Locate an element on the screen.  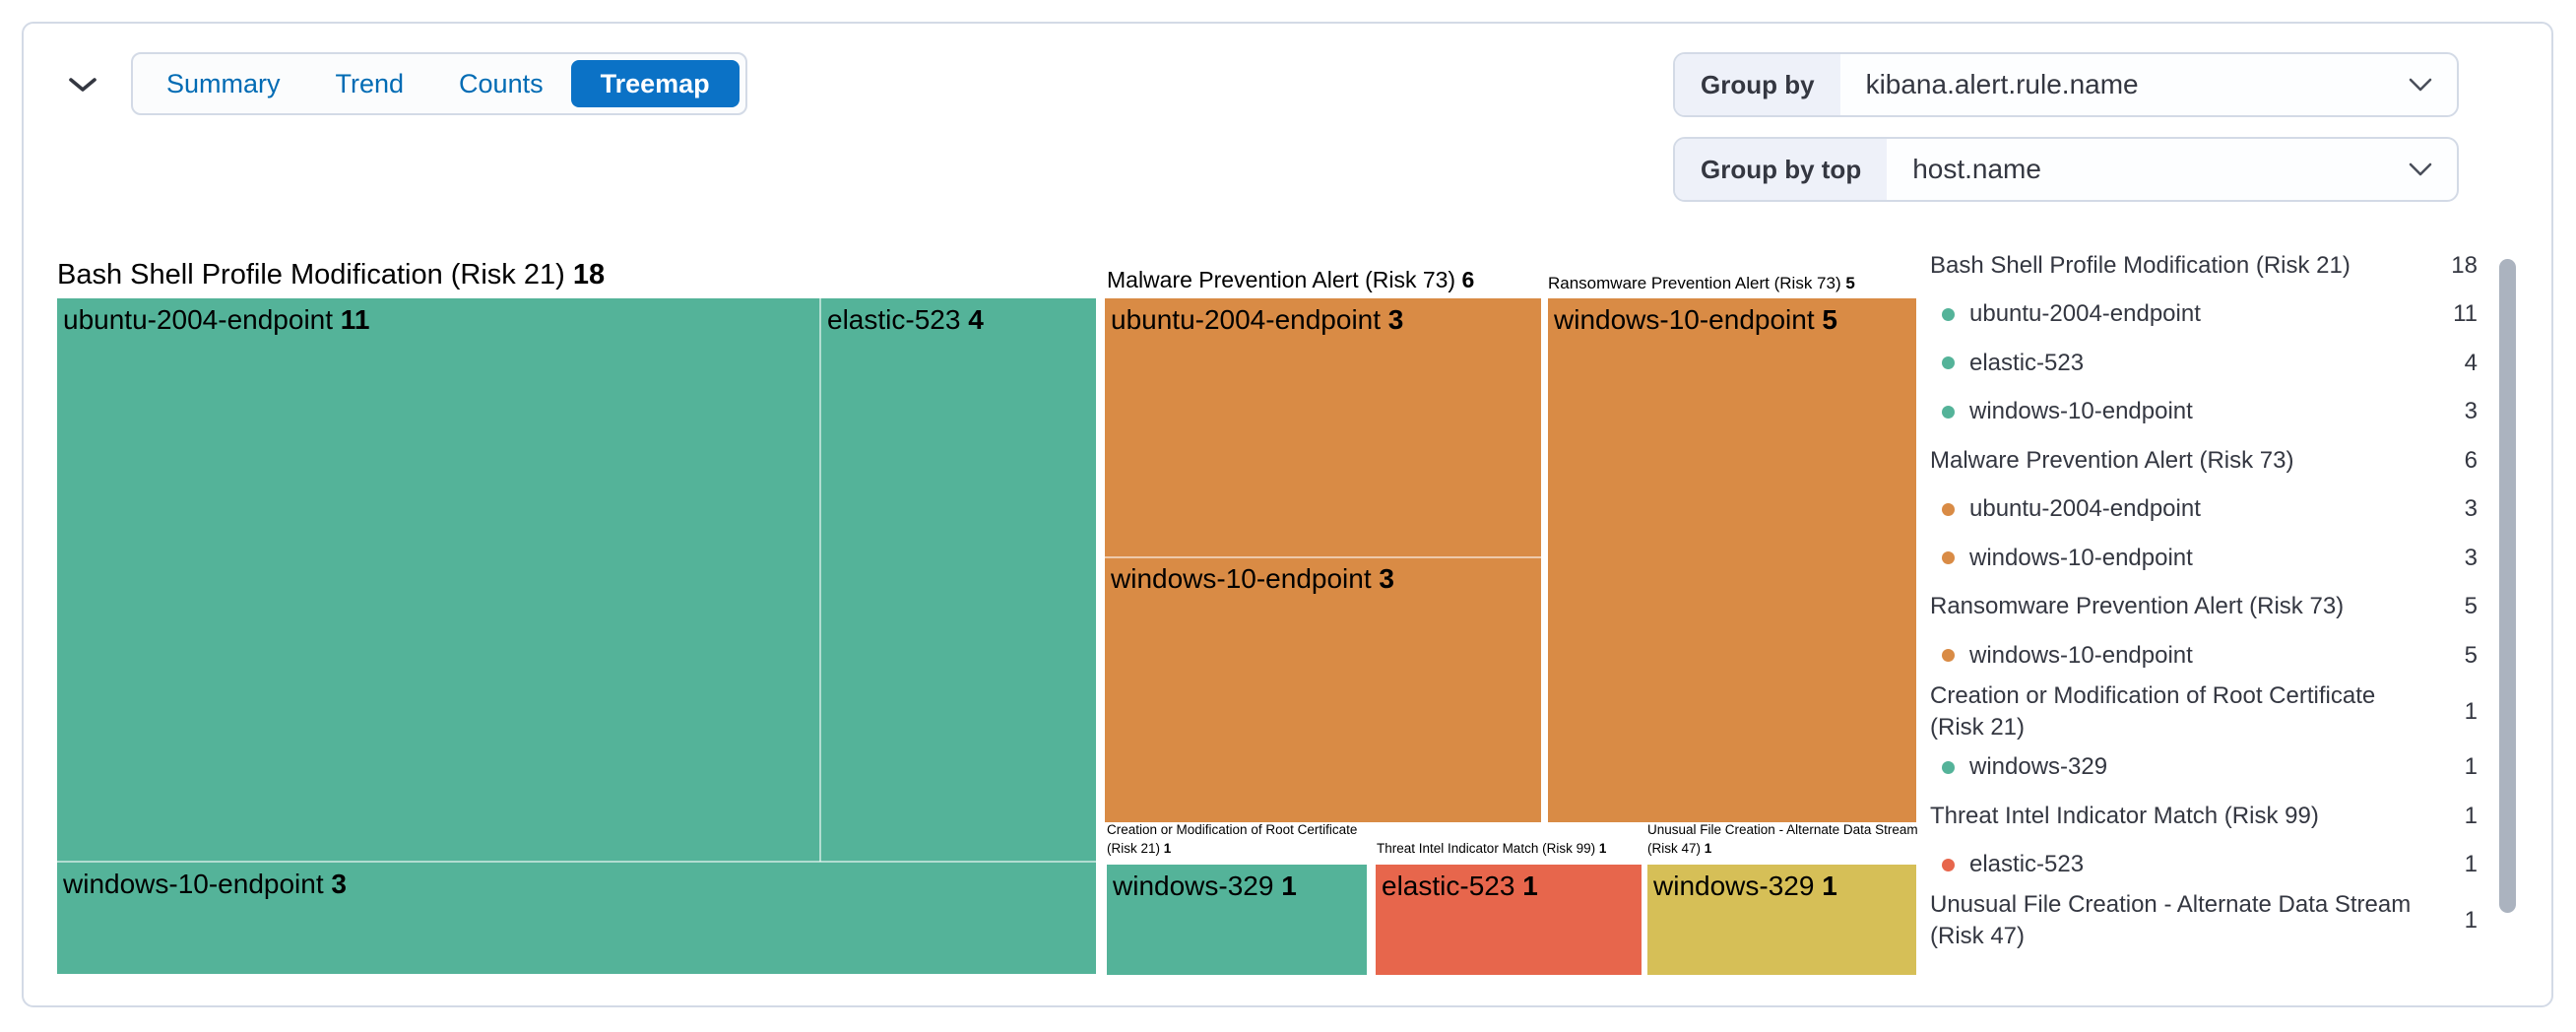
group-by-top-value: host.name is located at coordinates (1976, 169).